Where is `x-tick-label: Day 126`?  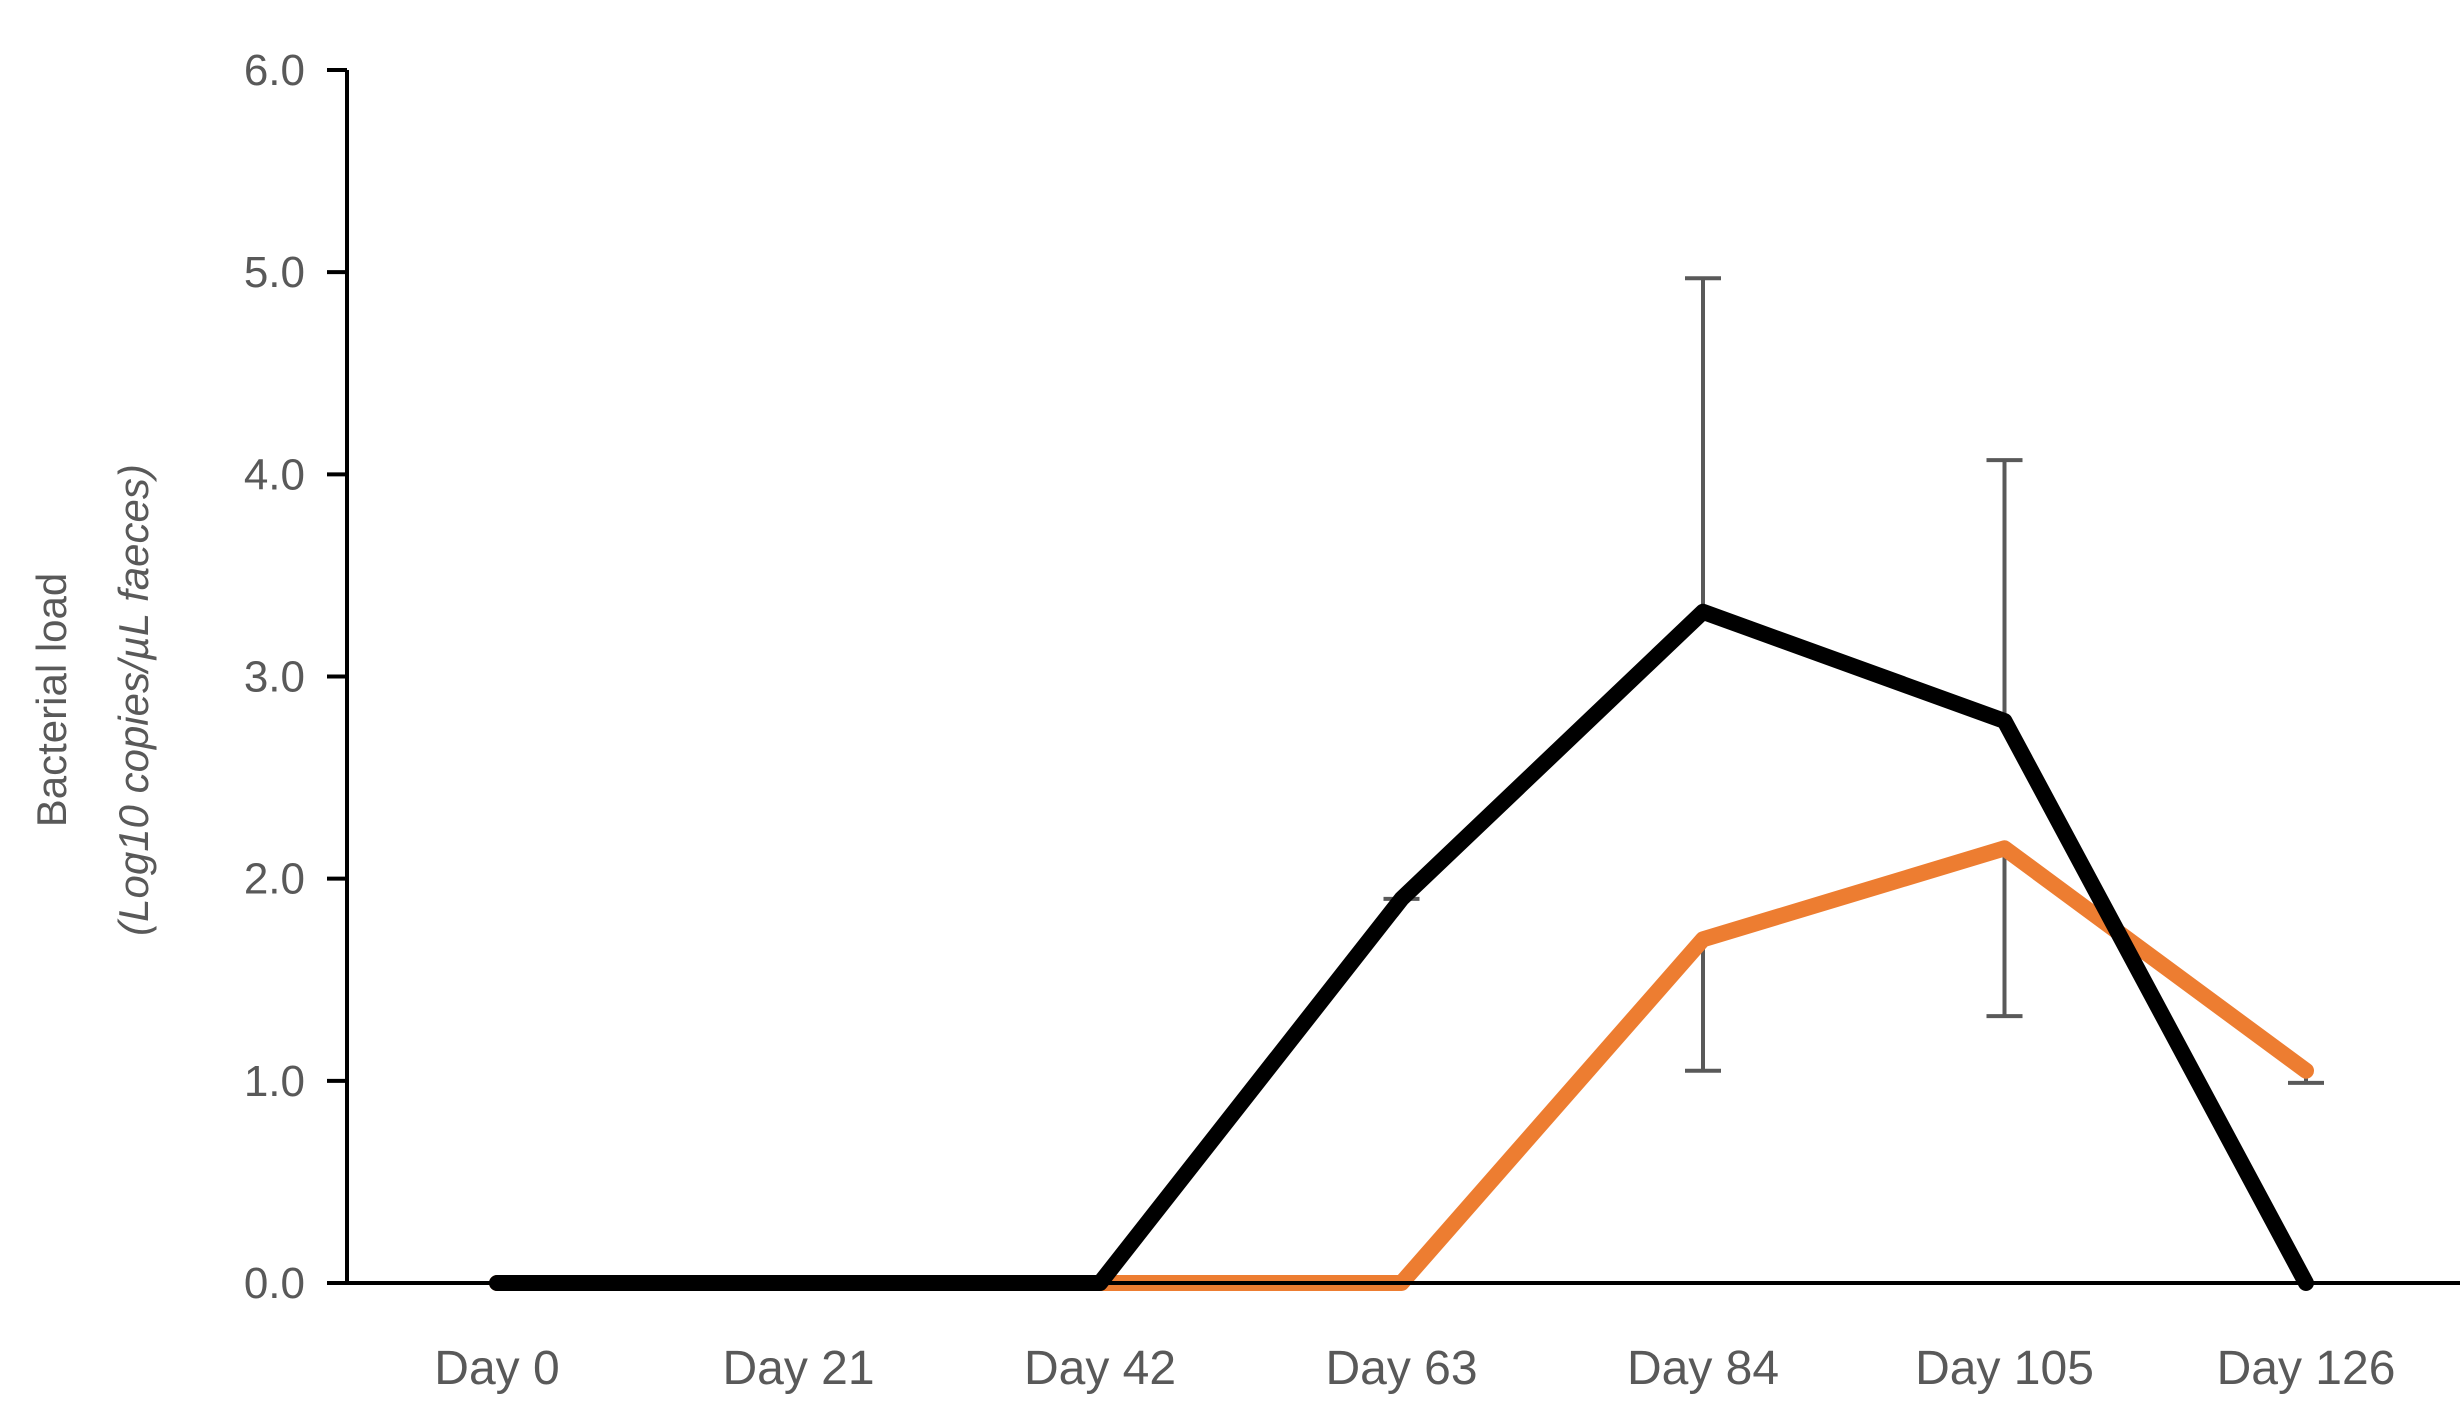 x-tick-label: Day 126 is located at coordinates (2306, 1368).